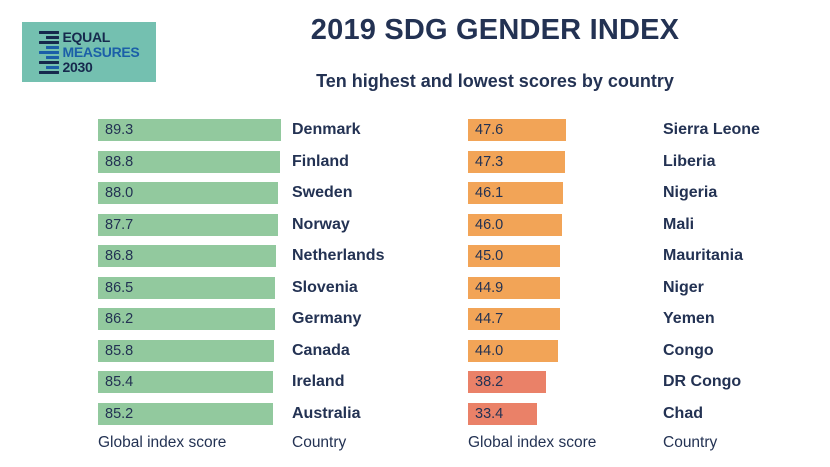 The width and height of the screenshot is (830, 467). Describe the element at coordinates (688, 350) in the screenshot. I see `country-label: Congo` at that location.